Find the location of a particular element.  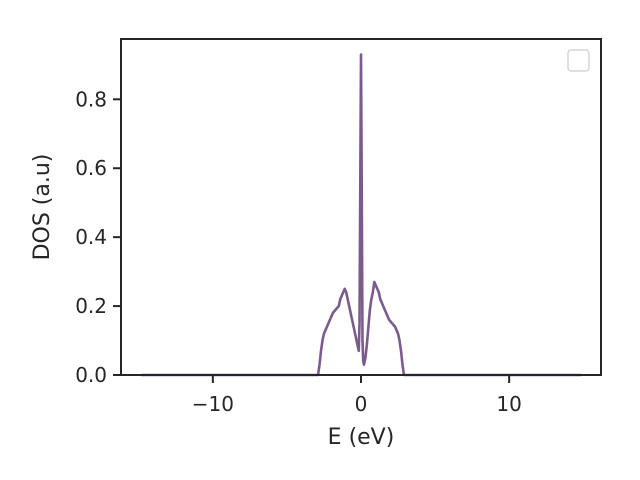

legend-box is located at coordinates (578, 60).